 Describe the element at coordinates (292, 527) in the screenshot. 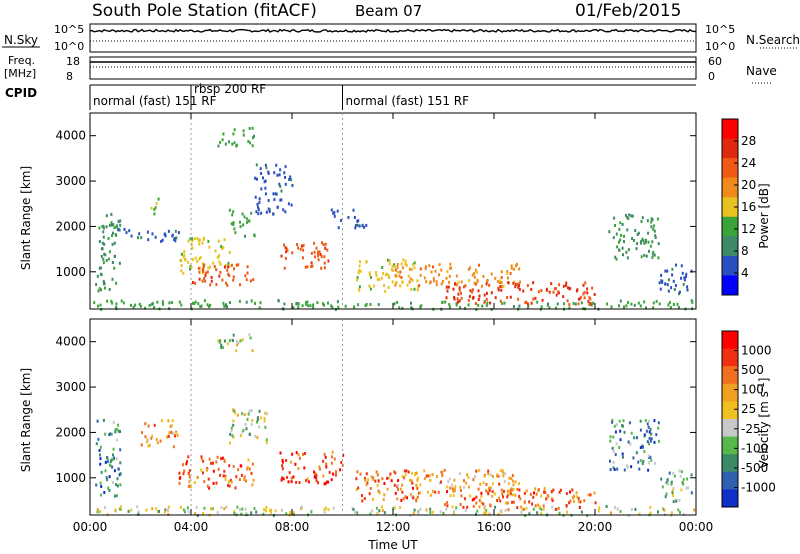

I see `x-tick-label: 08:00` at that location.